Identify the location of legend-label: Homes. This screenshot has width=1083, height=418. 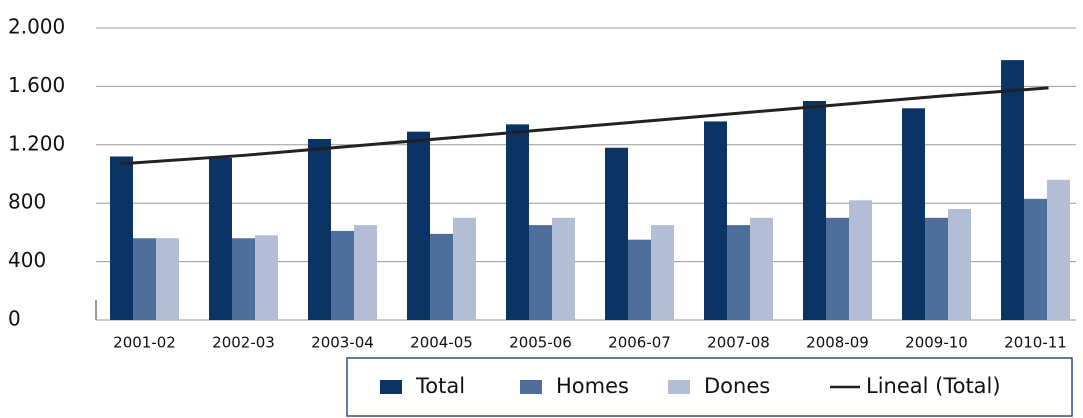
(592, 386).